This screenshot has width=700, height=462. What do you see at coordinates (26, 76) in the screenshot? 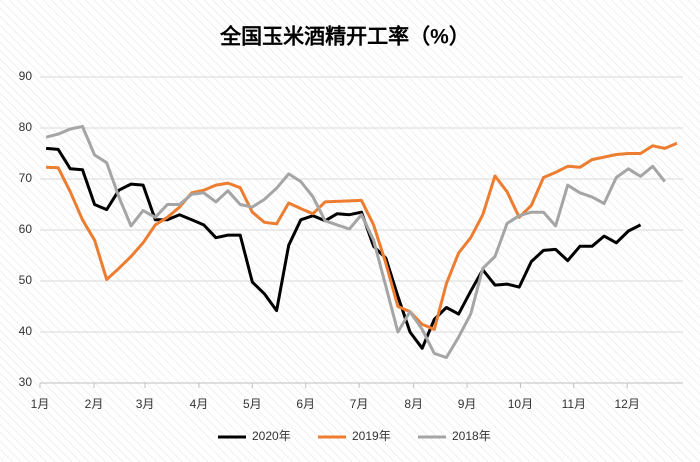
I see `y-tick-label: 90` at bounding box center [26, 76].